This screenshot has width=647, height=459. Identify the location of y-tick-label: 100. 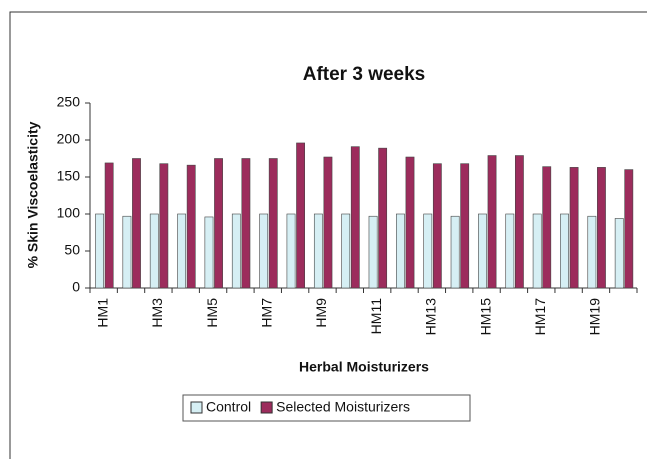
(69, 213).